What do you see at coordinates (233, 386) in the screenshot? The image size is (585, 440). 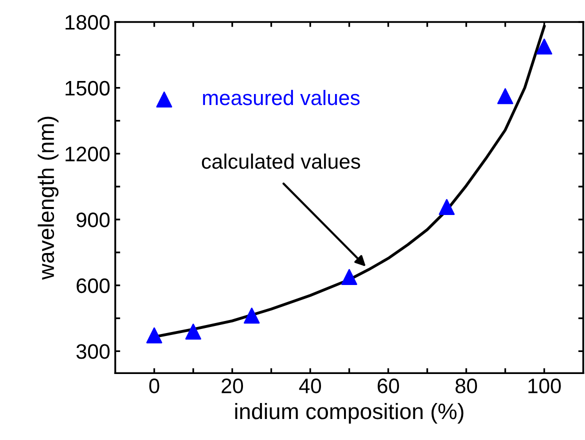 I see `x-tick-label: 20` at bounding box center [233, 386].